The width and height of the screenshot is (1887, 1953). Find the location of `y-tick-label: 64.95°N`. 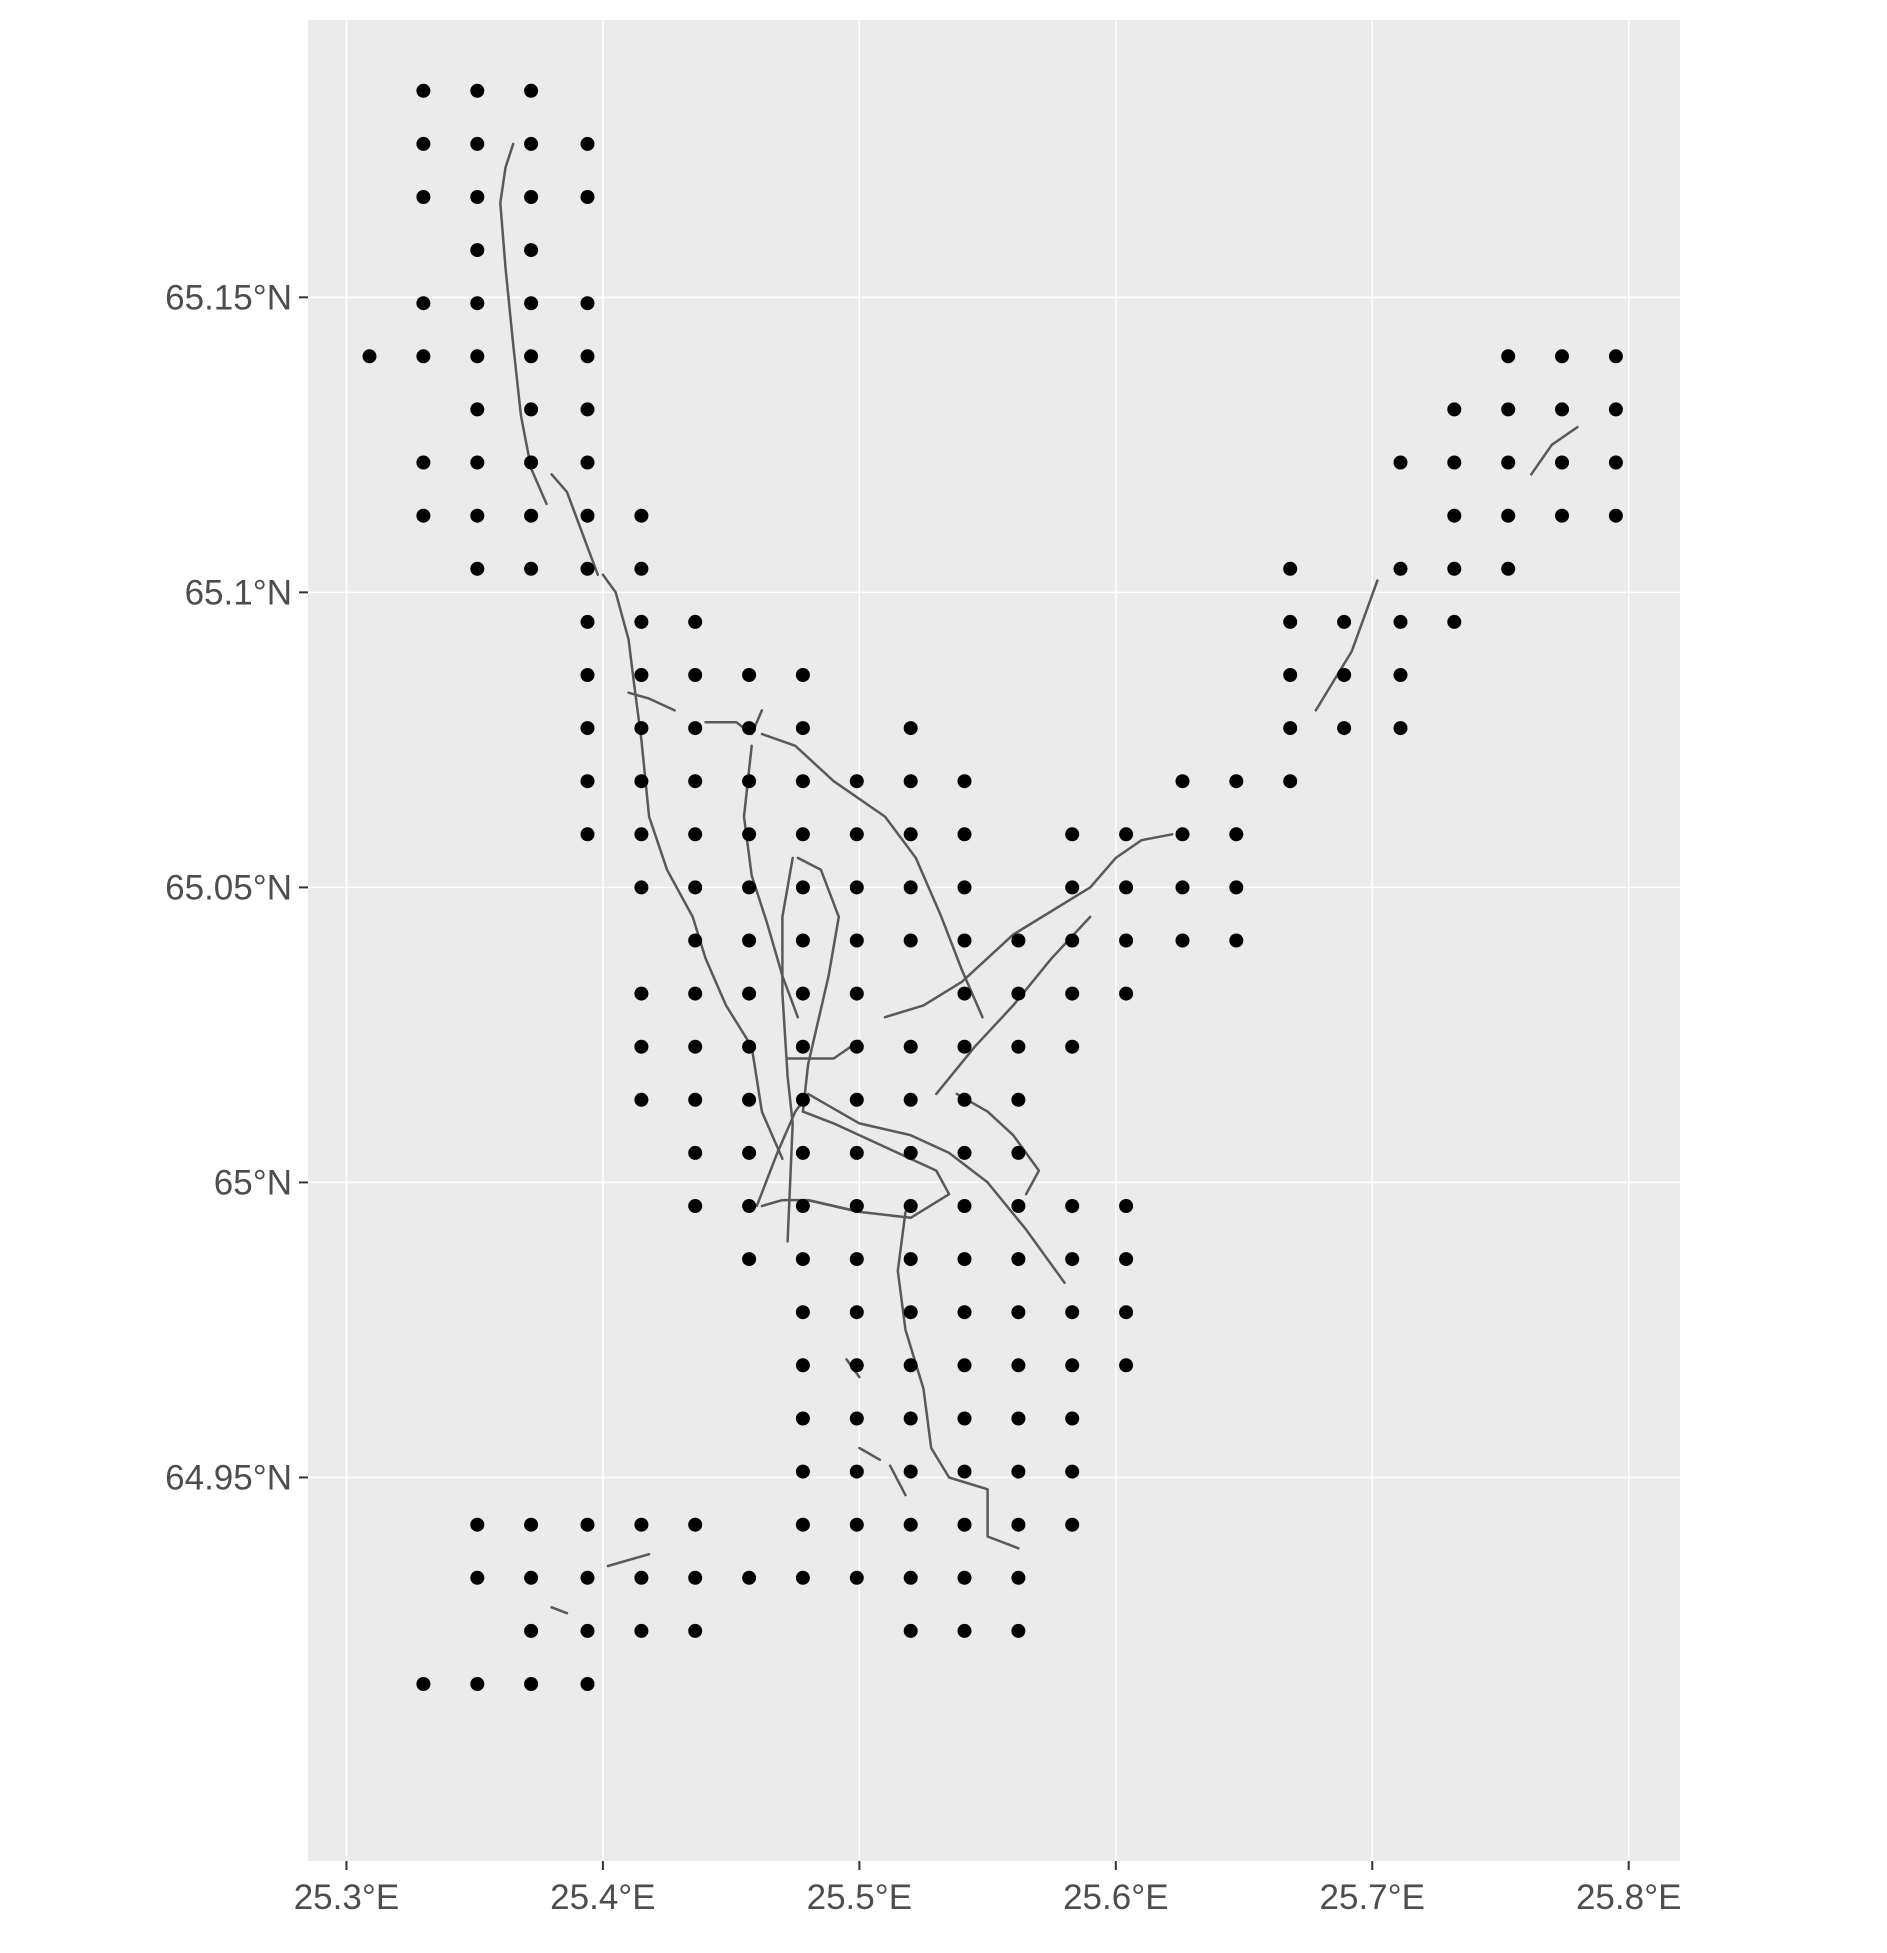

y-tick-label: 64.95°N is located at coordinates (228, 1477).